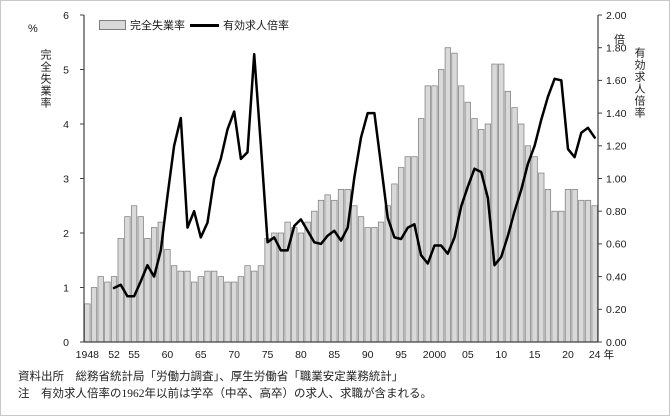 The height and width of the screenshot is (416, 670). What do you see at coordinates (435, 355) in the screenshot?
I see `x-tick-label: 2000` at bounding box center [435, 355].